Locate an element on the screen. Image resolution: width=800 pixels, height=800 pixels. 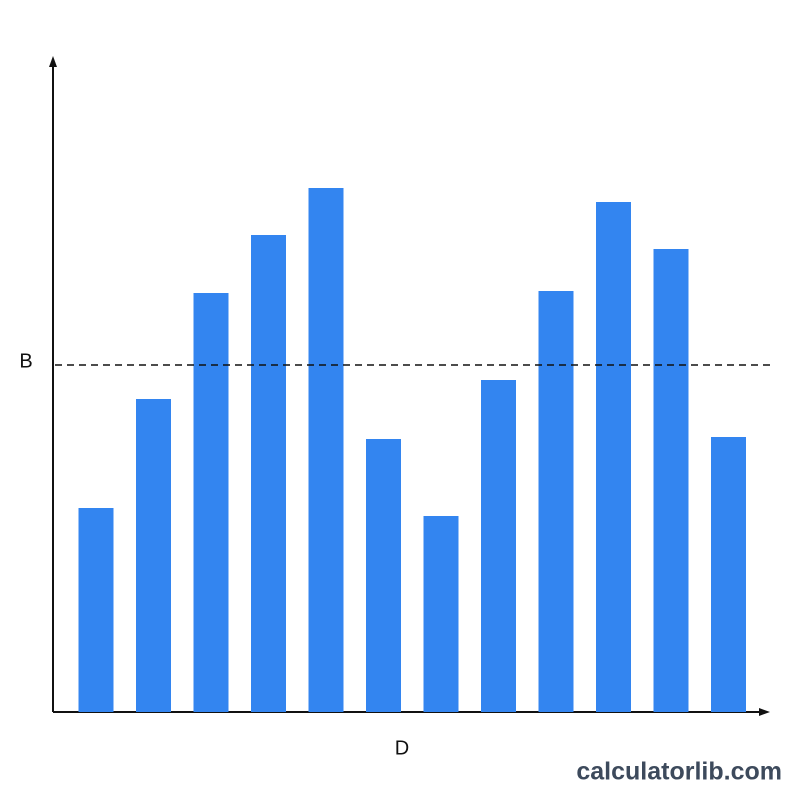
y-axis-arrow is located at coordinates (53, 61).